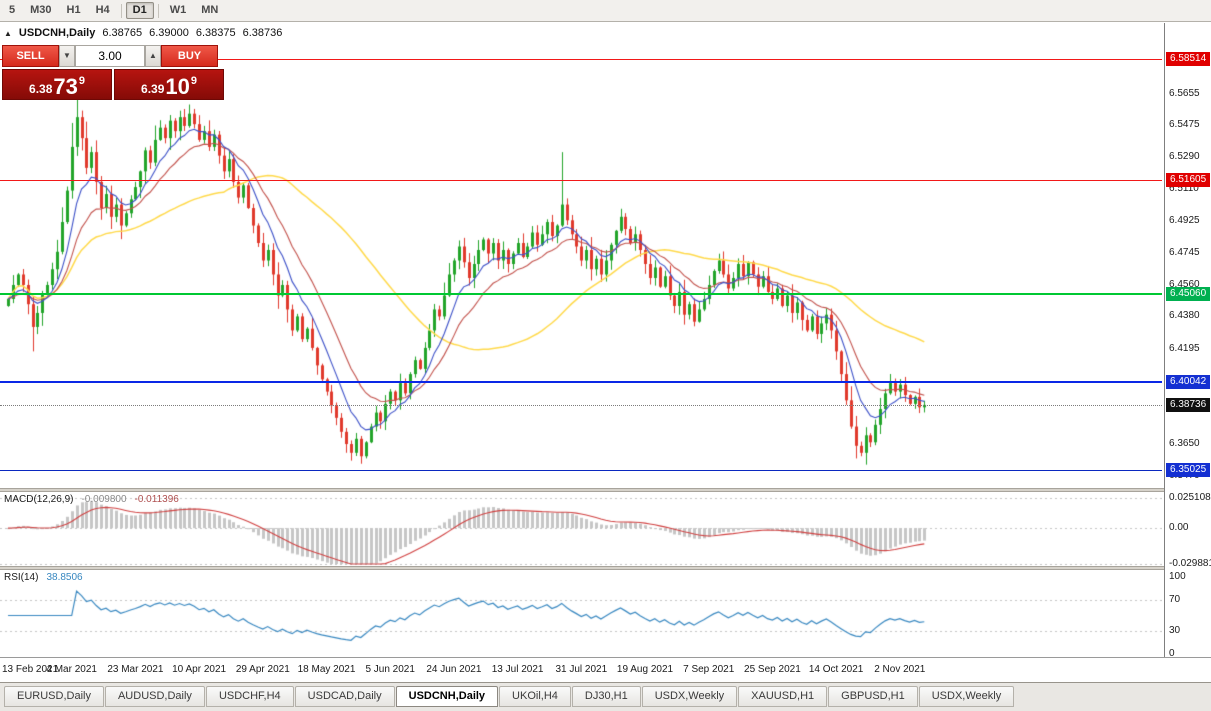  What do you see at coordinates (1184, 157) in the screenshot?
I see `price-axis-label: 6.5290` at bounding box center [1184, 157].